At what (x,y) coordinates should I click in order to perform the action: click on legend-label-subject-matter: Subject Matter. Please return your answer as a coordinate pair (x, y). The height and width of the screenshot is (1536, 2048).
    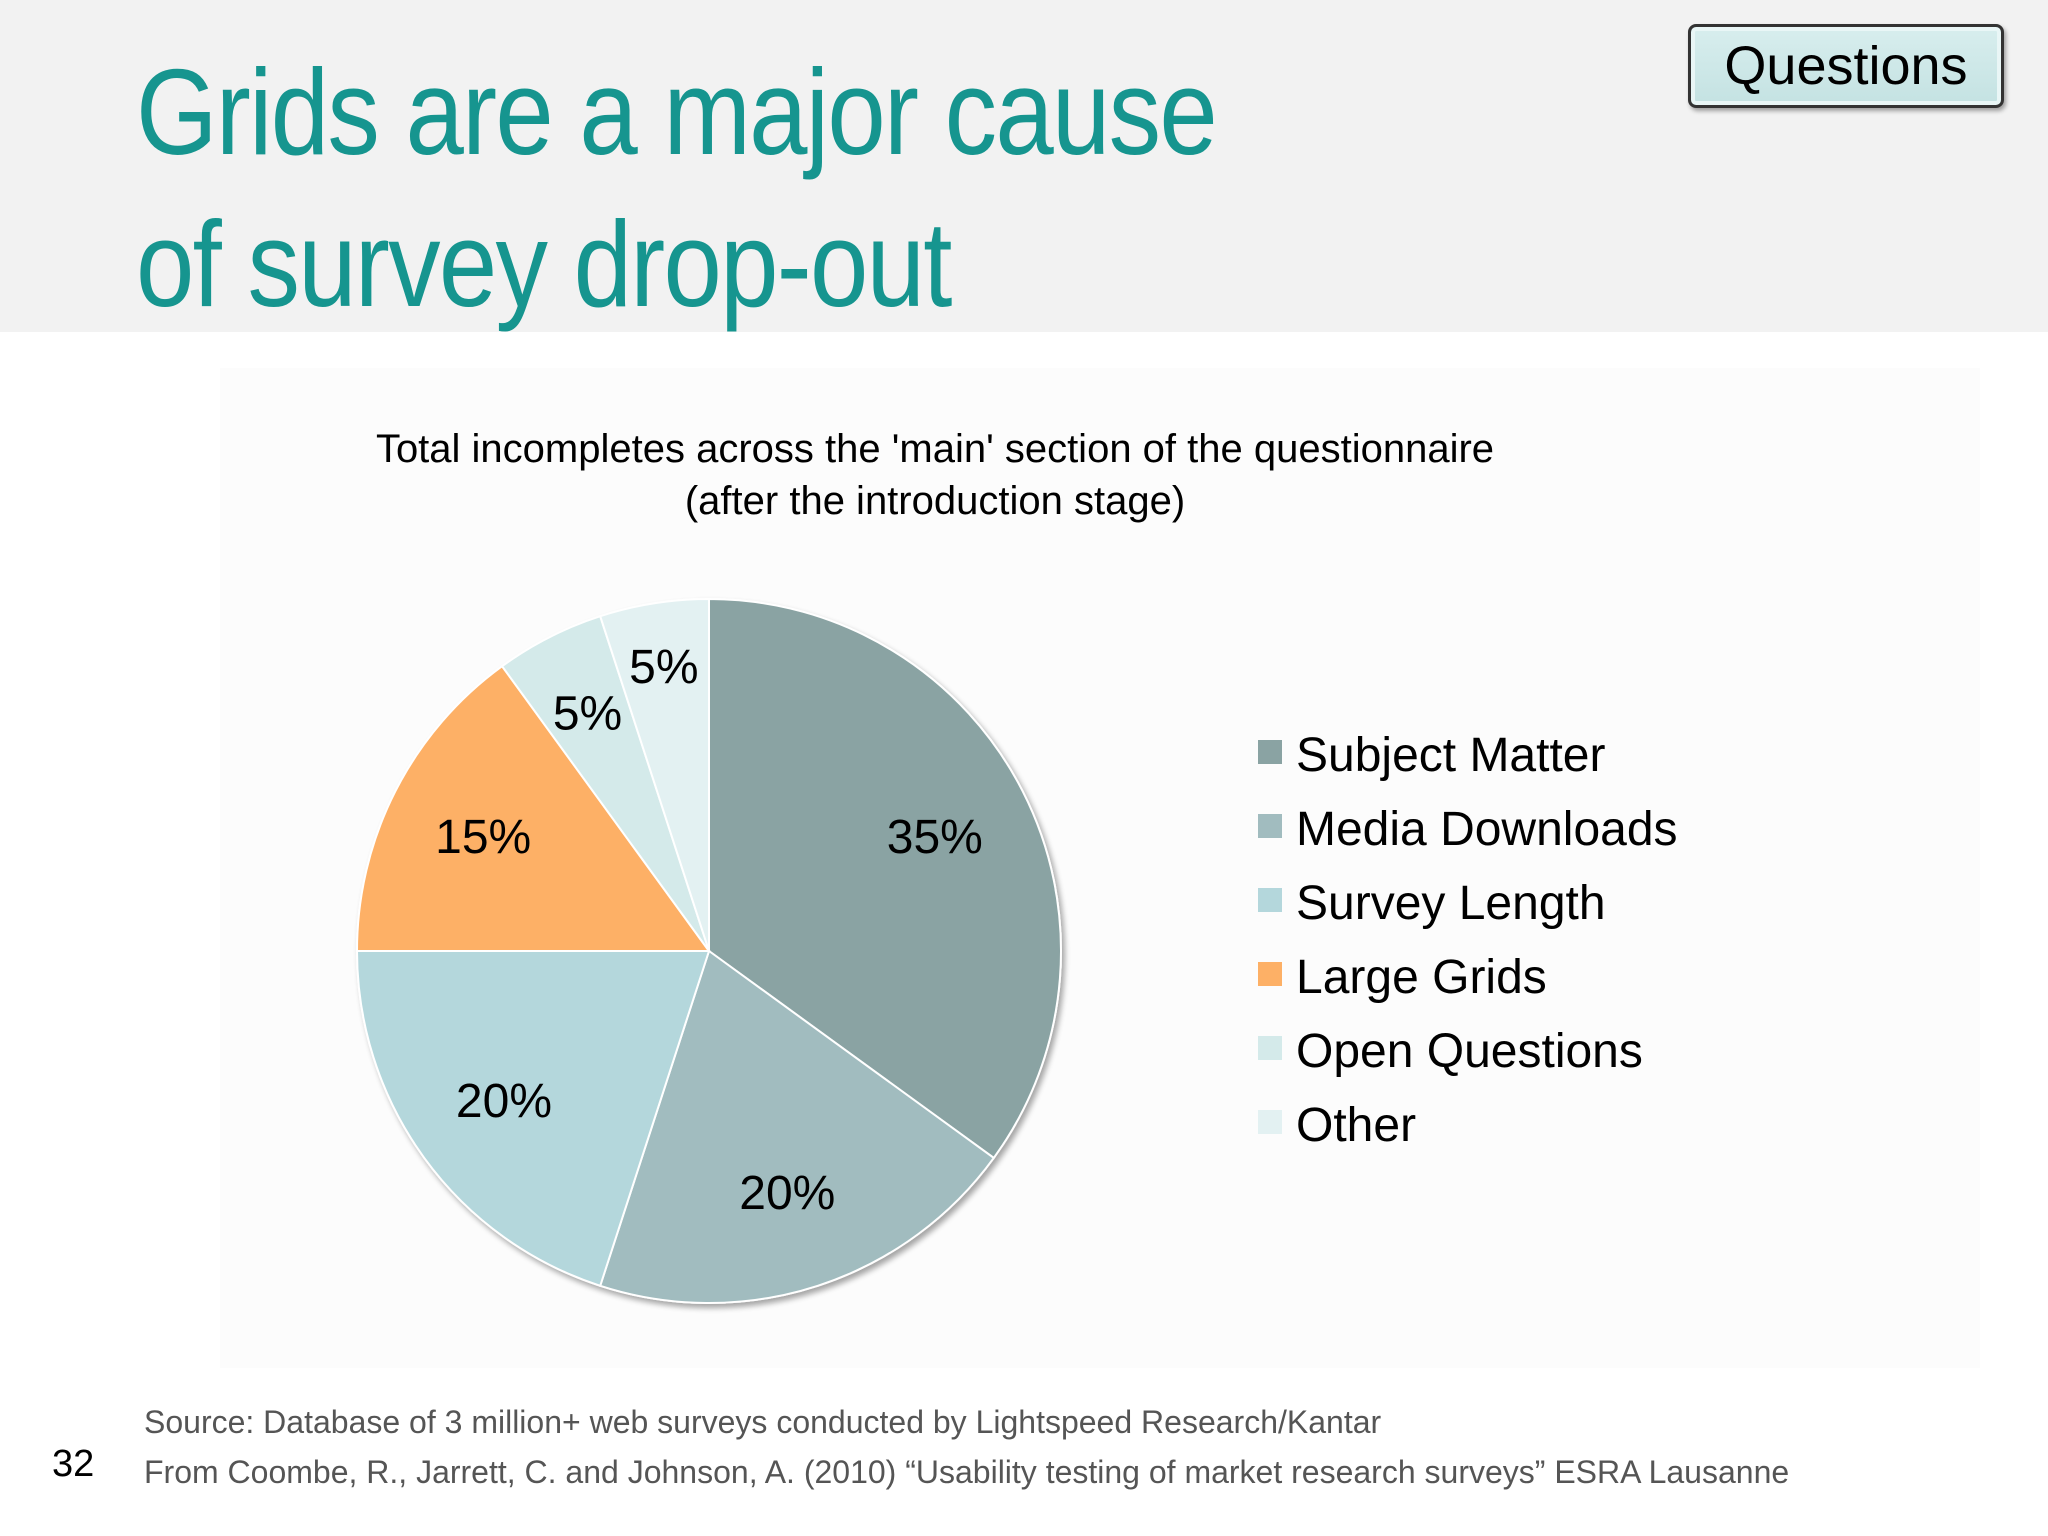
    Looking at the image, I should click on (1450, 755).